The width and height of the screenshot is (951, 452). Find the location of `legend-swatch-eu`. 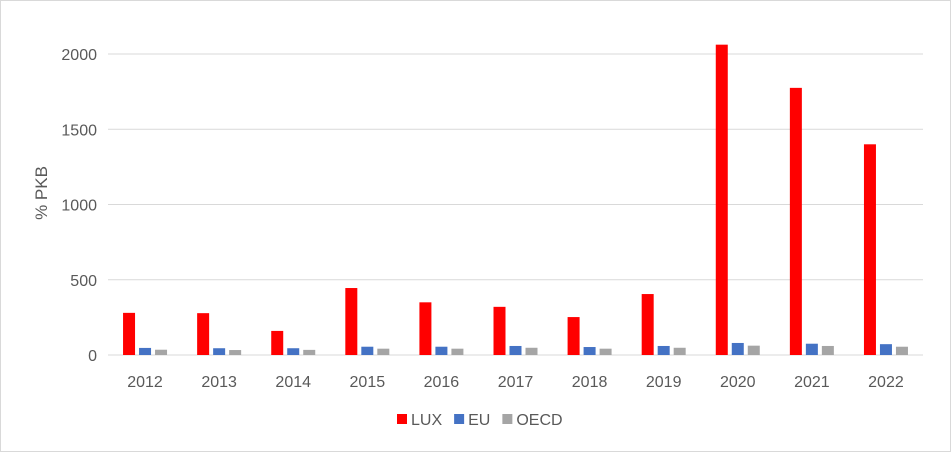

legend-swatch-eu is located at coordinates (459, 419).